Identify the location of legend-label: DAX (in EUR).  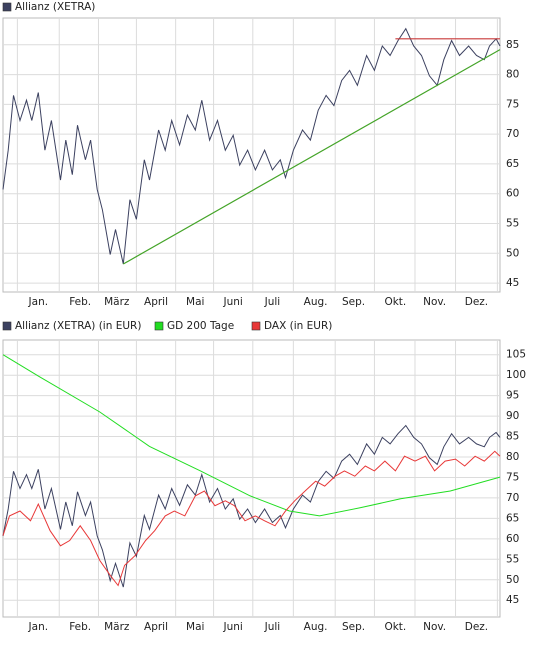
(298, 326).